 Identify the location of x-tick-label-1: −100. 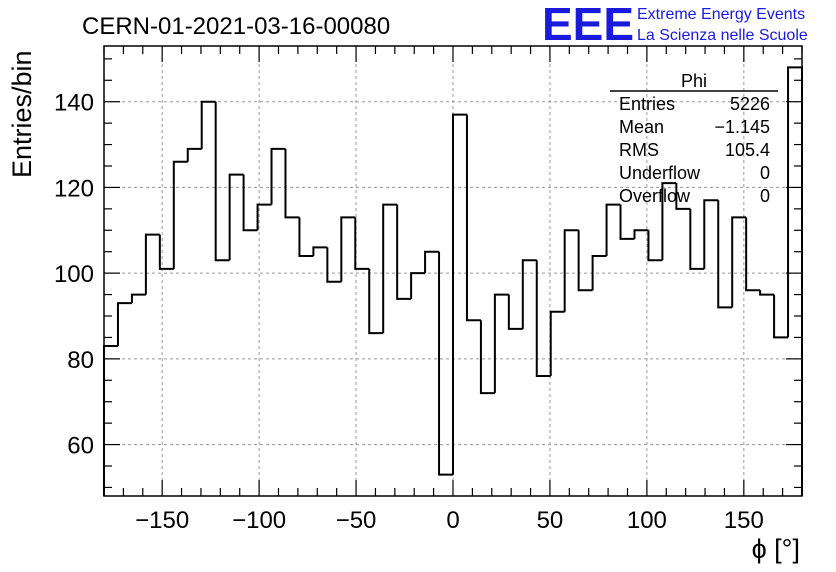
(259, 520).